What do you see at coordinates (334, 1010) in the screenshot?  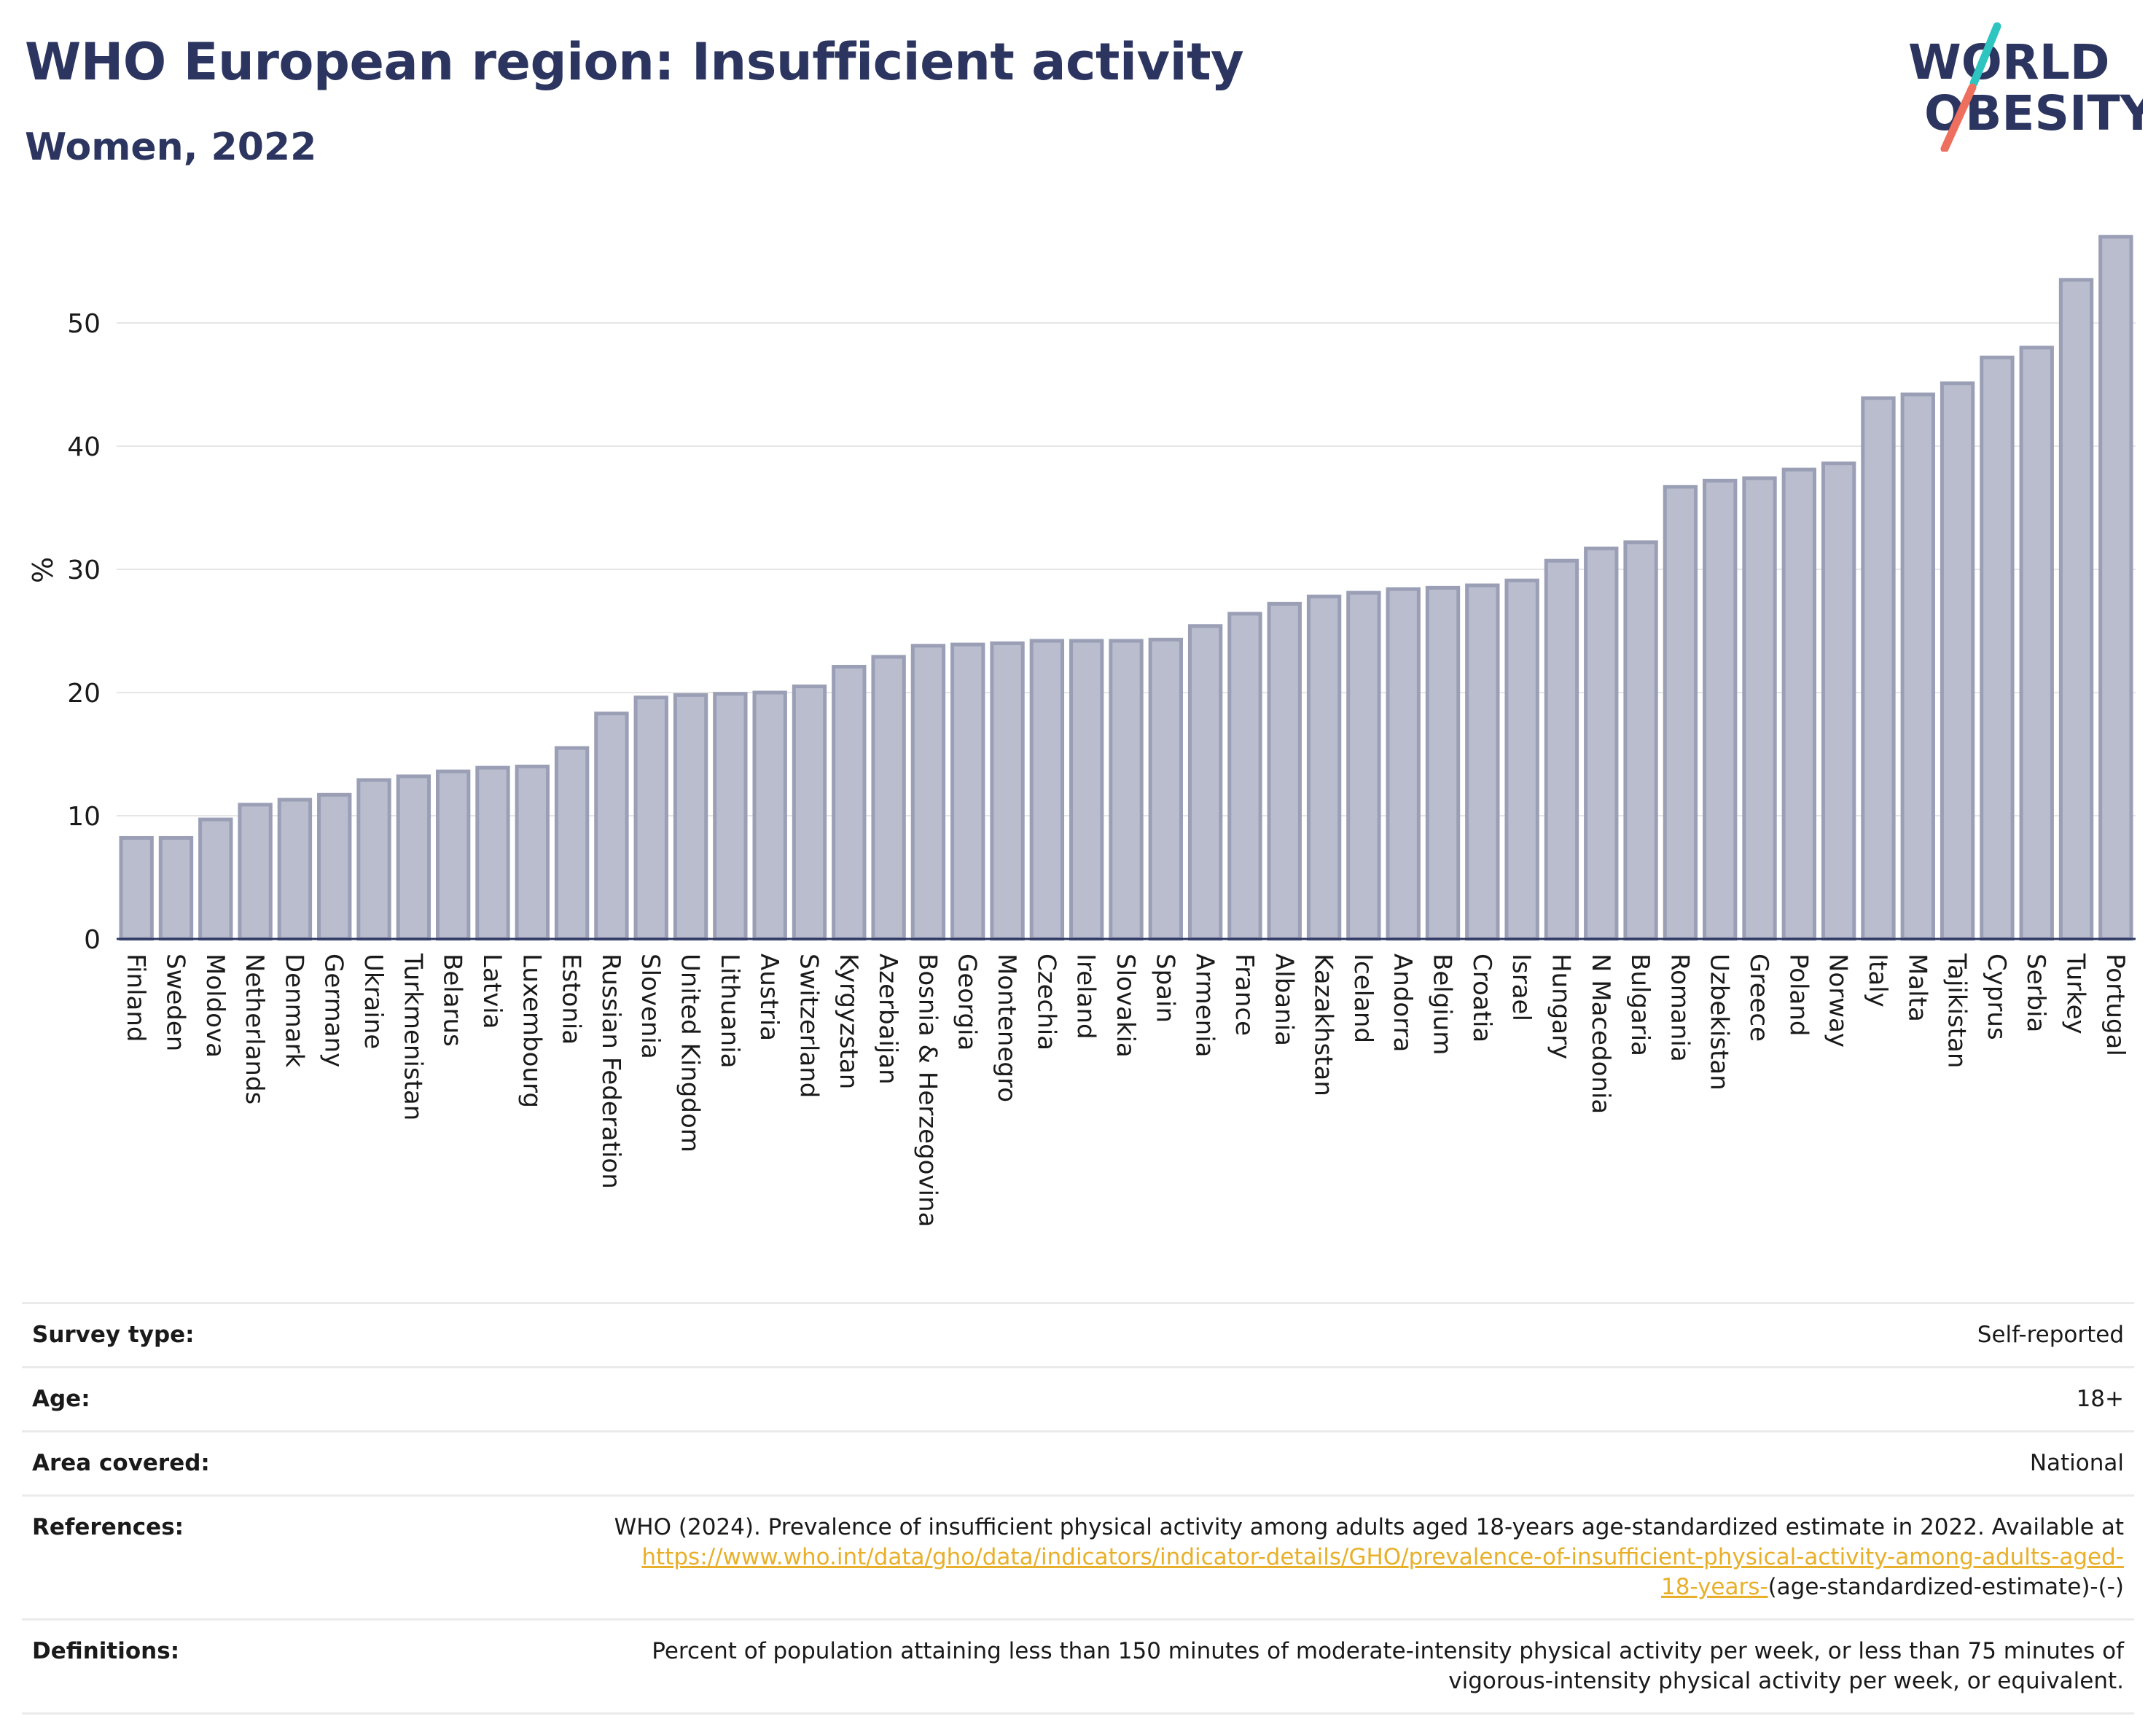 I see `x-tick-label: Germany` at bounding box center [334, 1010].